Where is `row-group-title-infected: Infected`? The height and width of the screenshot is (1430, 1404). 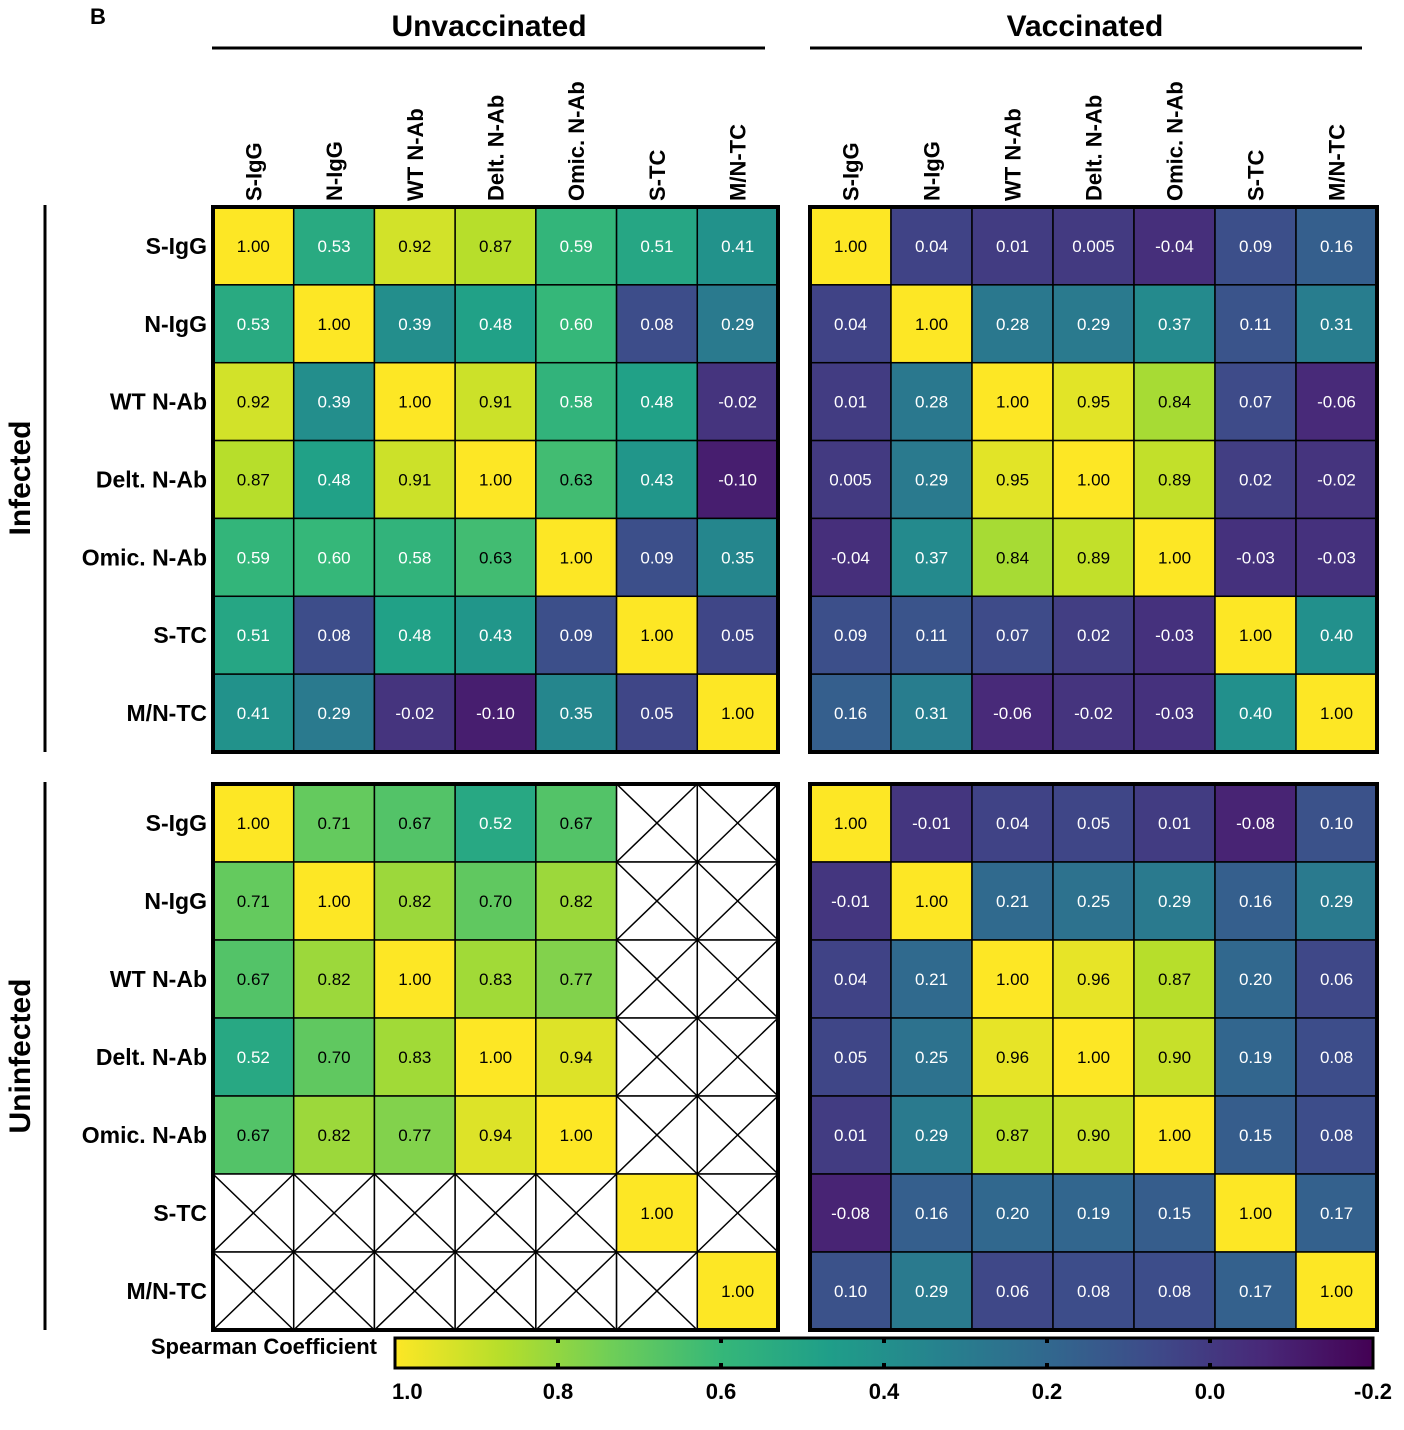
row-group-title-infected: Infected is located at coordinates (20, 477).